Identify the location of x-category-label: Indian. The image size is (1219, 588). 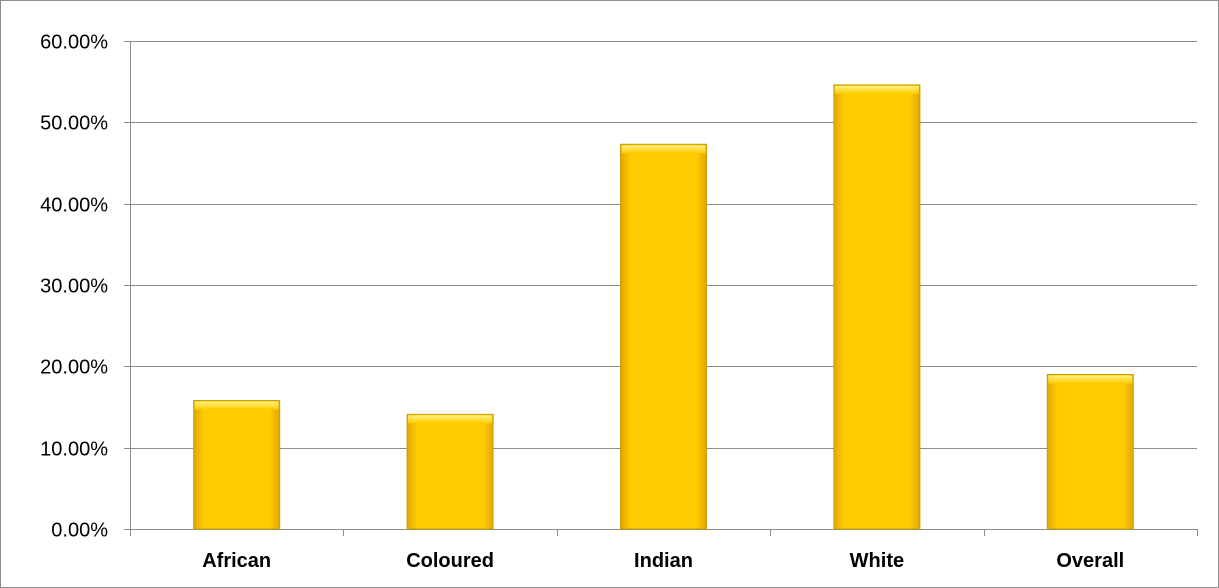
(663, 561).